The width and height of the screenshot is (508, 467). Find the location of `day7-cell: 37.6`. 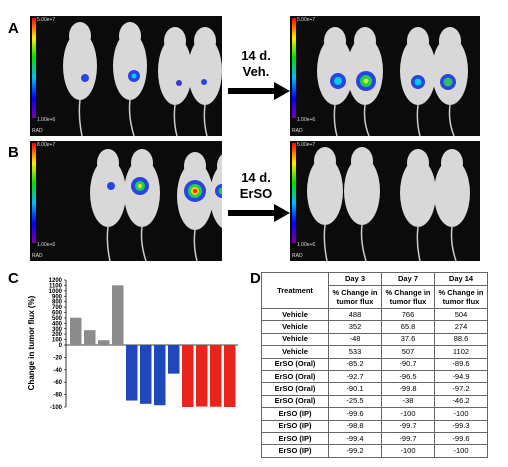

day7-cell: 37.6 is located at coordinates (408, 339).